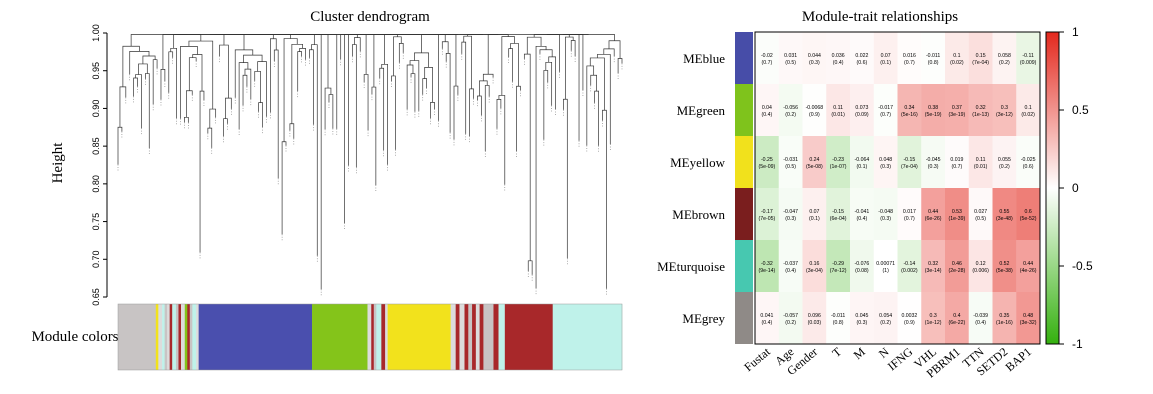  I want to click on cell-MEyellow-SETD2, so click(1004, 162).